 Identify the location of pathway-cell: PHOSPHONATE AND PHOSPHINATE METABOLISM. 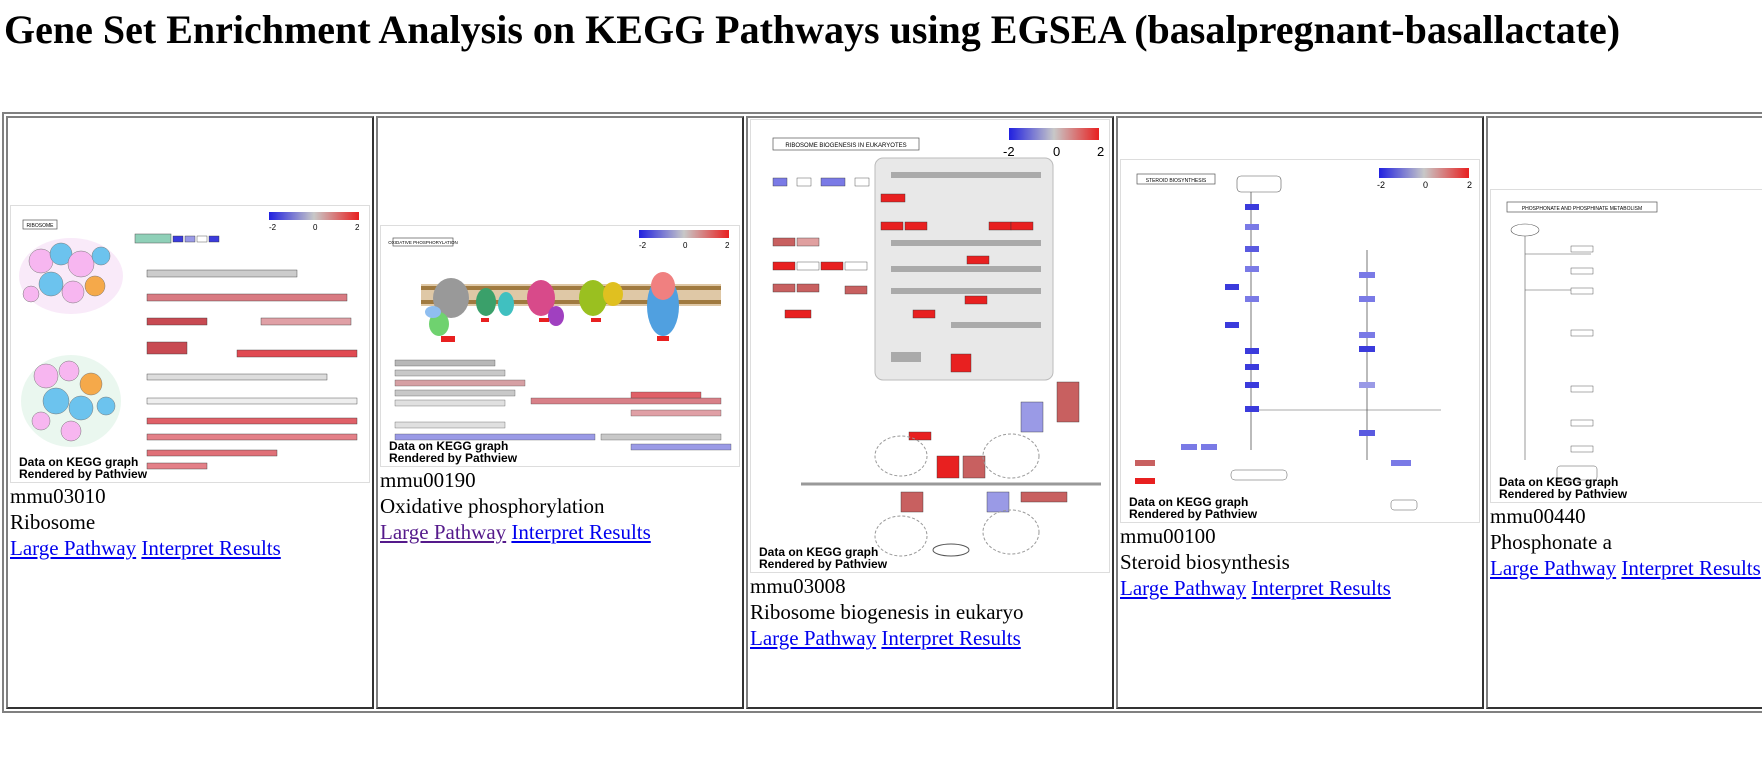
(1624, 412).